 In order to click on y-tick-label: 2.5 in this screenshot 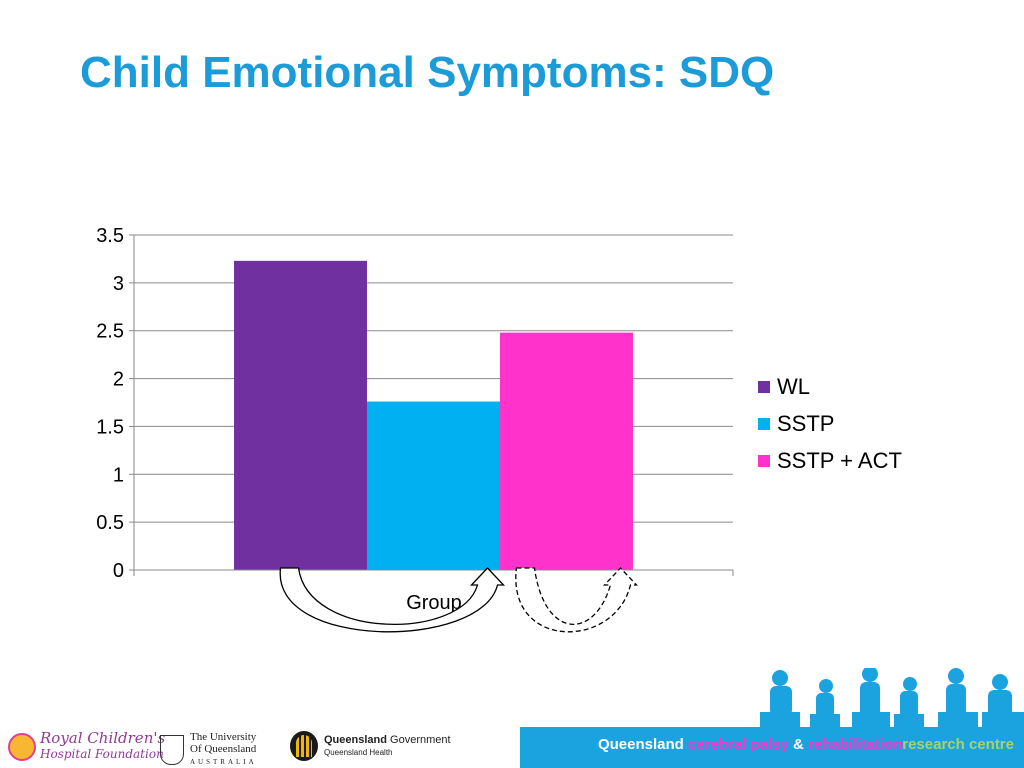, I will do `click(110, 332)`.